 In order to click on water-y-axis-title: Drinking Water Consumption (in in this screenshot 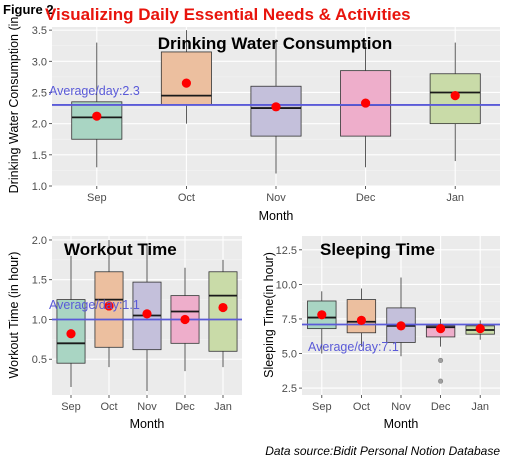, I will do `click(14, 105)`.